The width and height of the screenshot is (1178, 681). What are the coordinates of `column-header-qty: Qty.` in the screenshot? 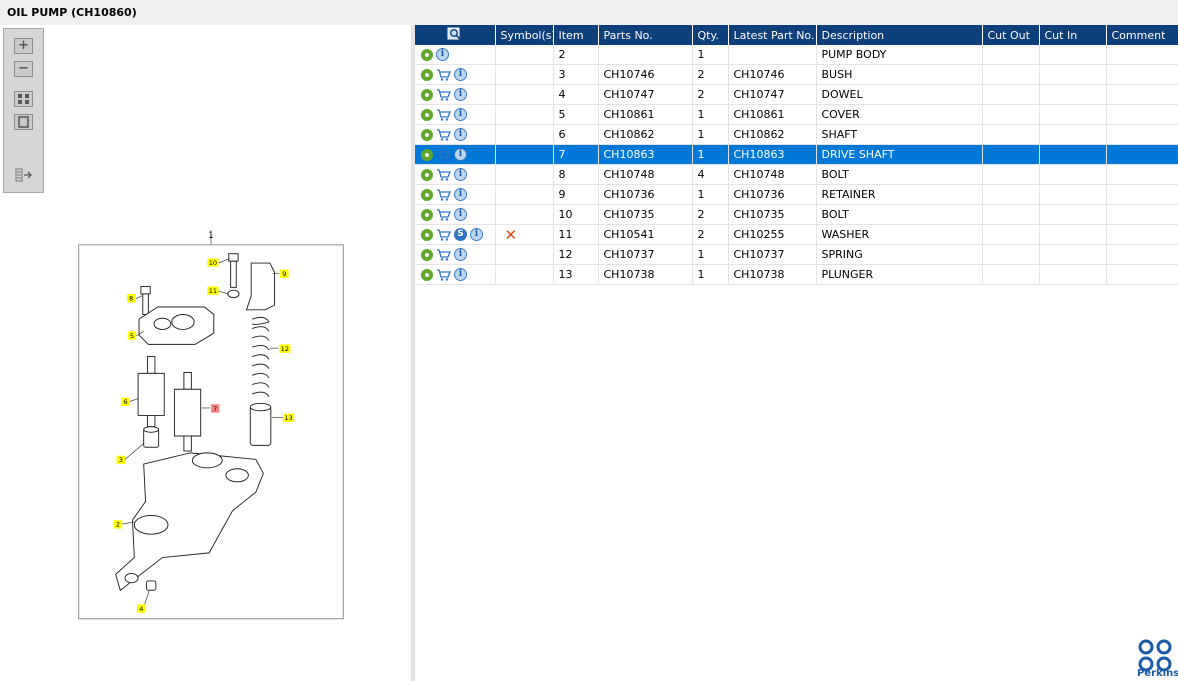 It's located at (710, 35).